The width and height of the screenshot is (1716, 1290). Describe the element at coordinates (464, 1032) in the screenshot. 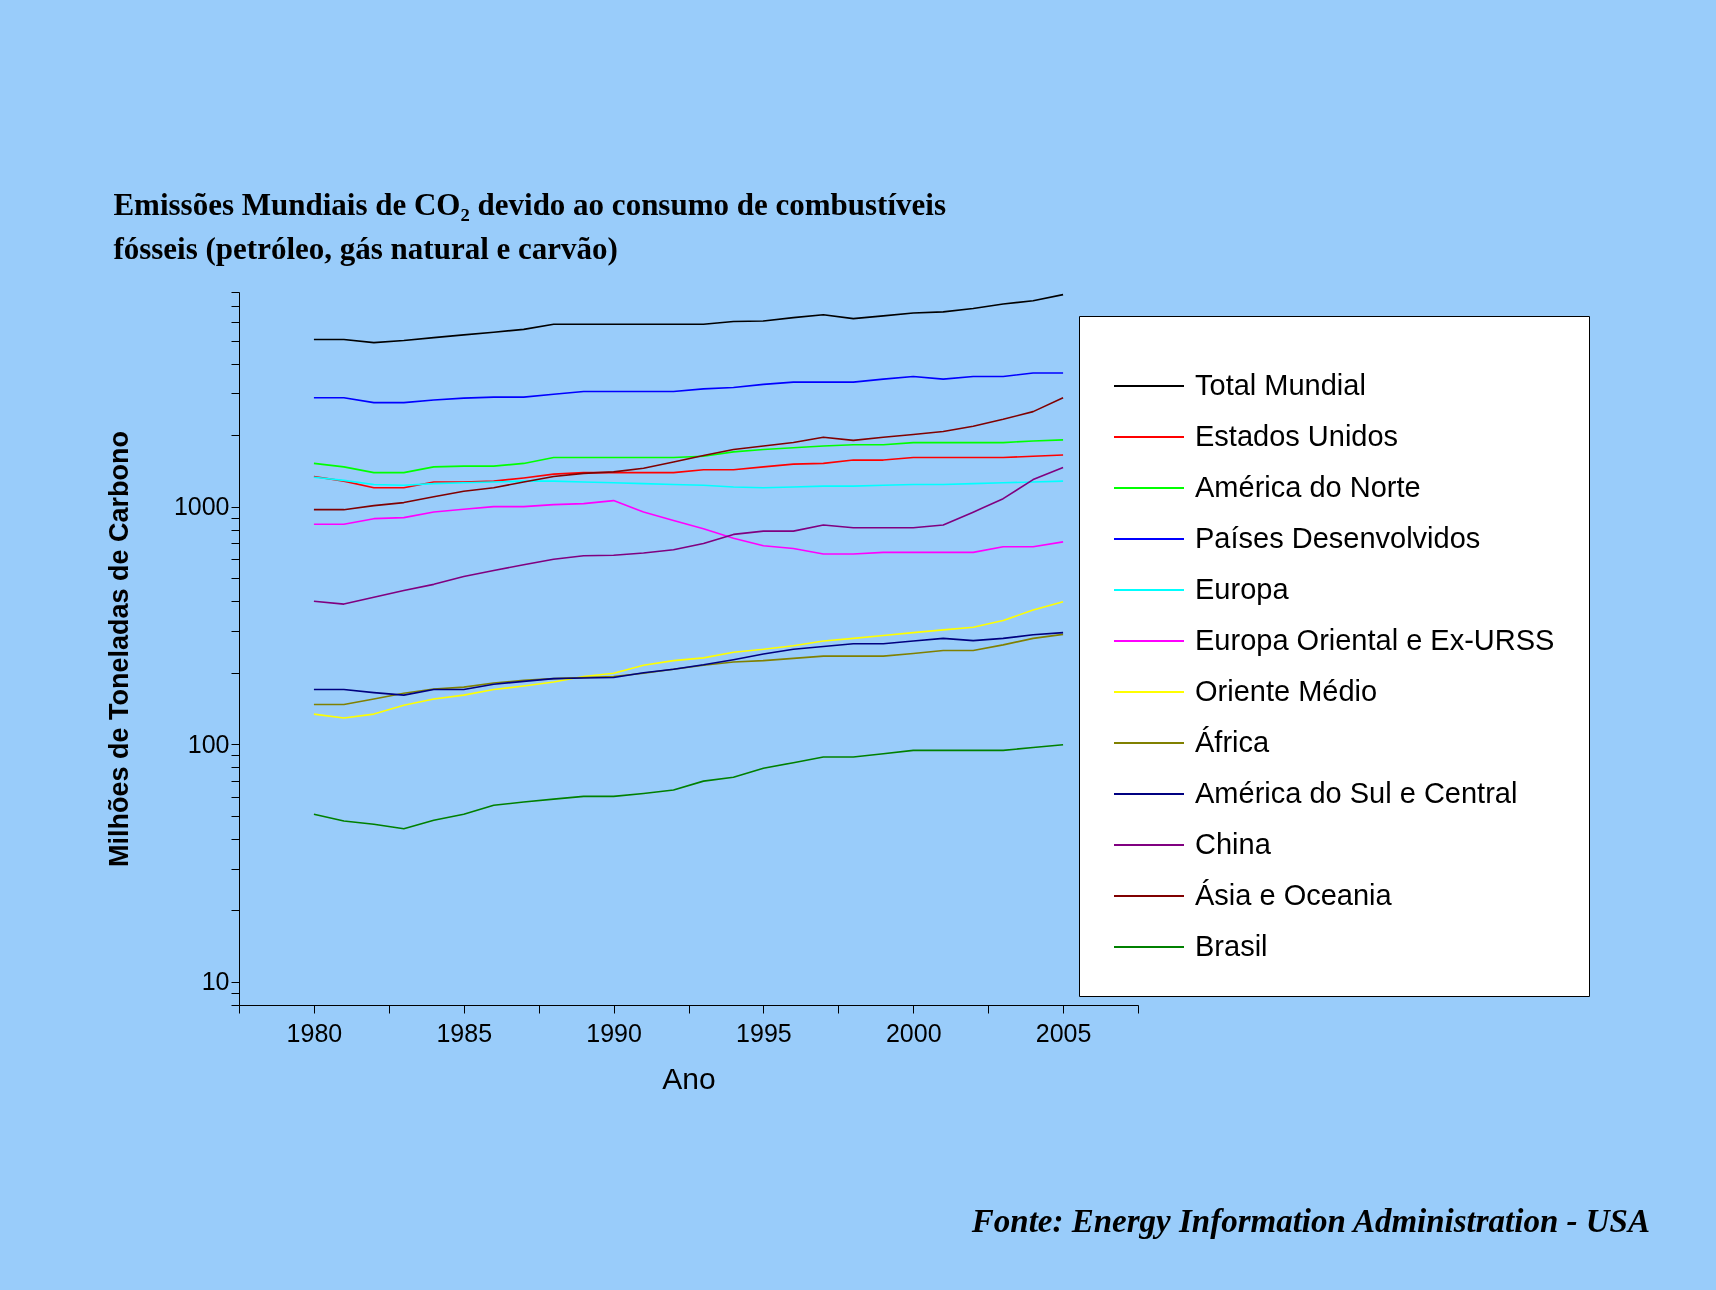

I see `x-tick-label: 1985` at that location.